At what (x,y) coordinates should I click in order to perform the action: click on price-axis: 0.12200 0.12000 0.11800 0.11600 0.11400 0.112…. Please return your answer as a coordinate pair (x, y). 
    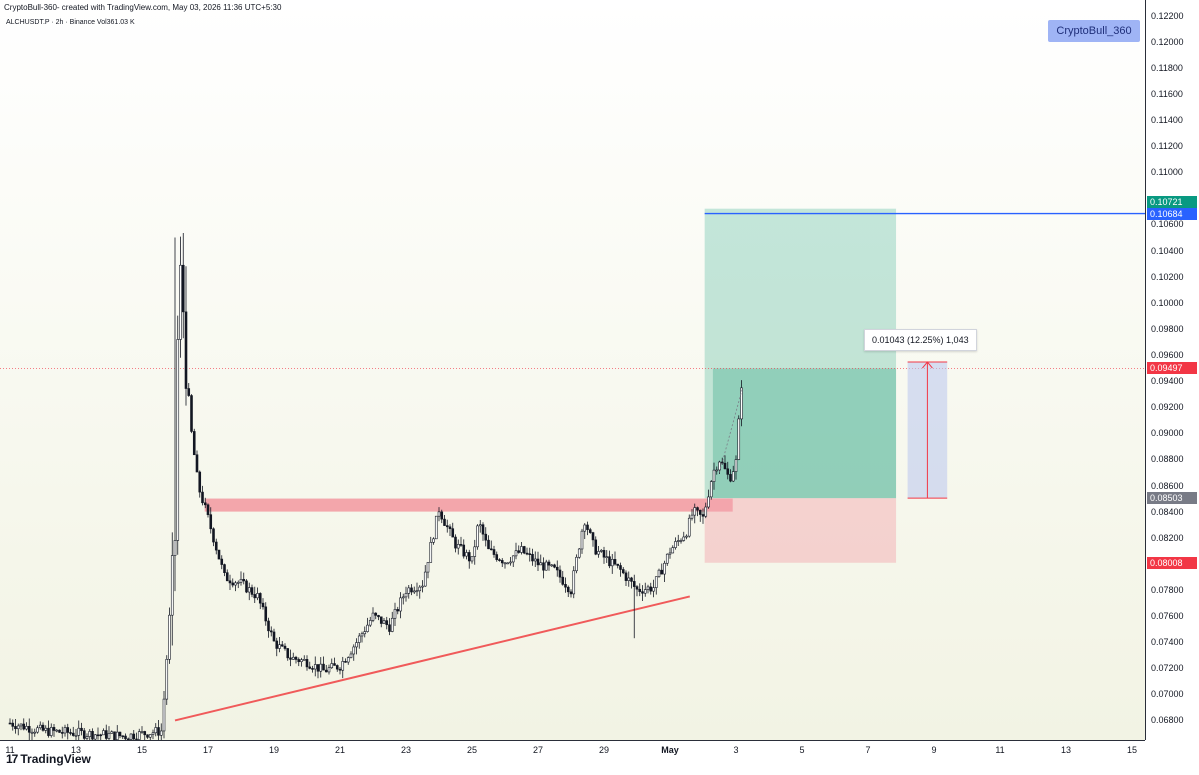
    Looking at the image, I should click on (1172, 370).